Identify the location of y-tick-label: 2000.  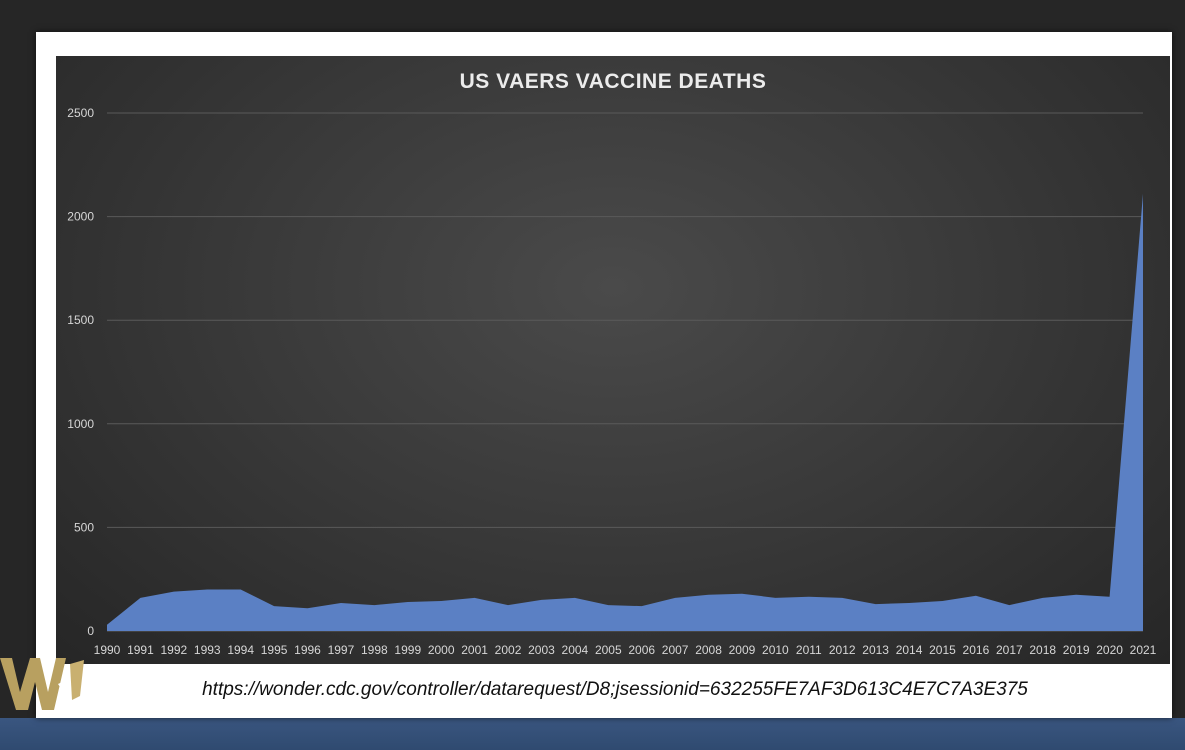
(80, 217).